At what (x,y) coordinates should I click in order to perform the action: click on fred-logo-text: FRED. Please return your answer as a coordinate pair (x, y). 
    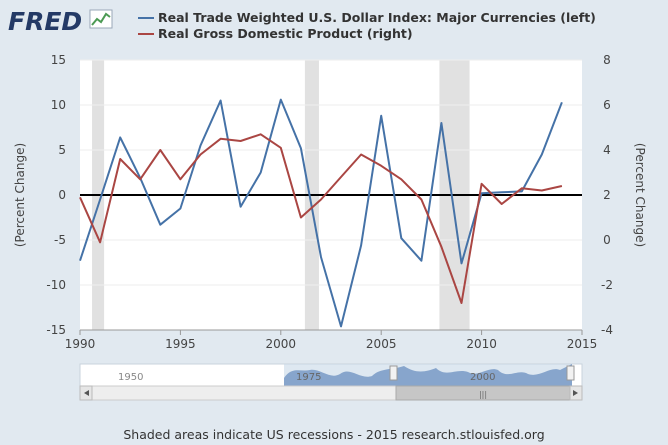
    Looking at the image, I should click on (45, 21).